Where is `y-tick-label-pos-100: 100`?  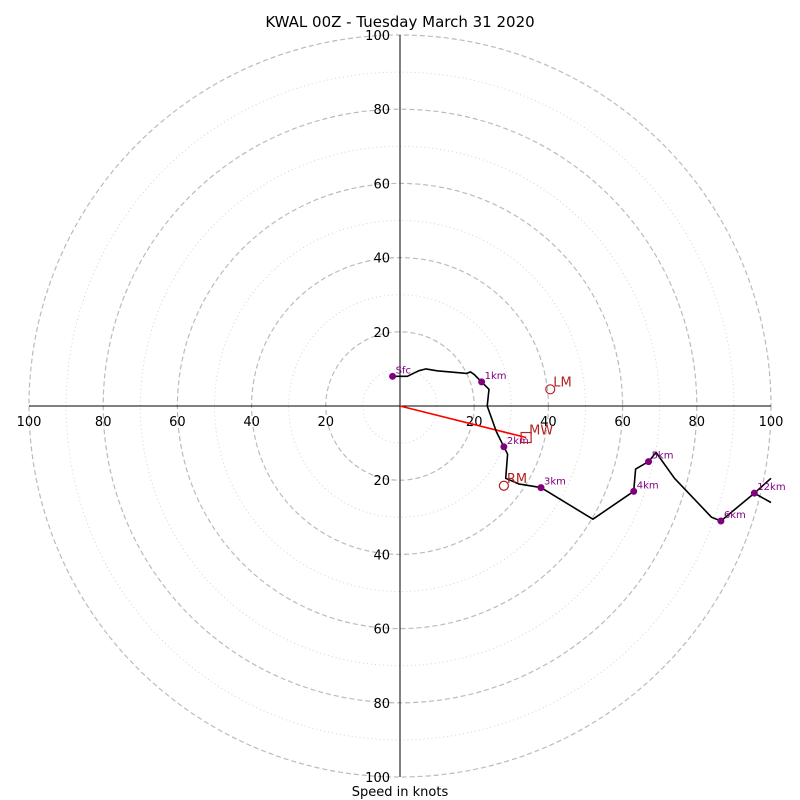
y-tick-label-pos-100: 100 is located at coordinates (377, 36).